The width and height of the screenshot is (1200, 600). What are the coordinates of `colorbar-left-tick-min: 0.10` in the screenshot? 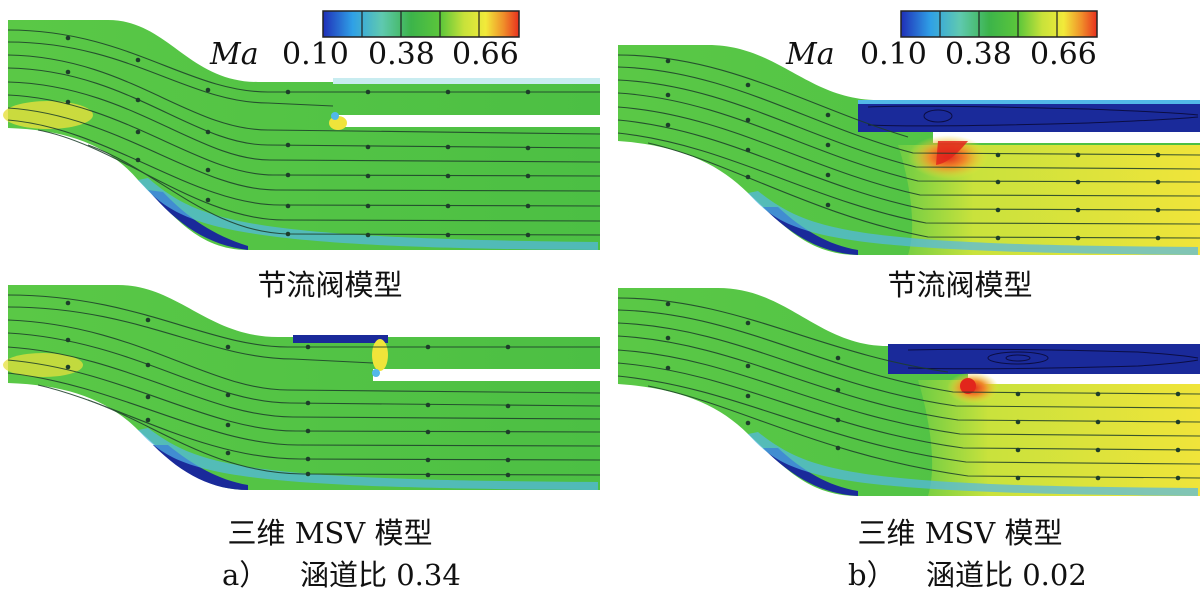 It's located at (315, 54).